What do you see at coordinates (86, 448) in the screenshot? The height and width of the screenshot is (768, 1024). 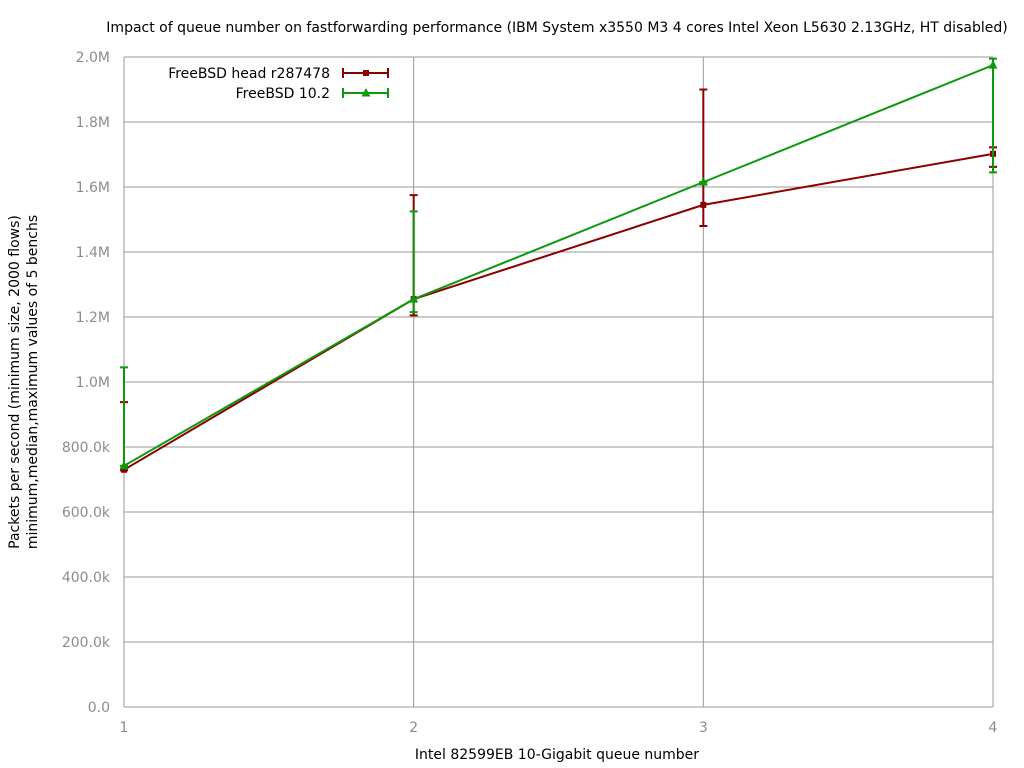 I see `y-tick-label: 800.0k` at bounding box center [86, 448].